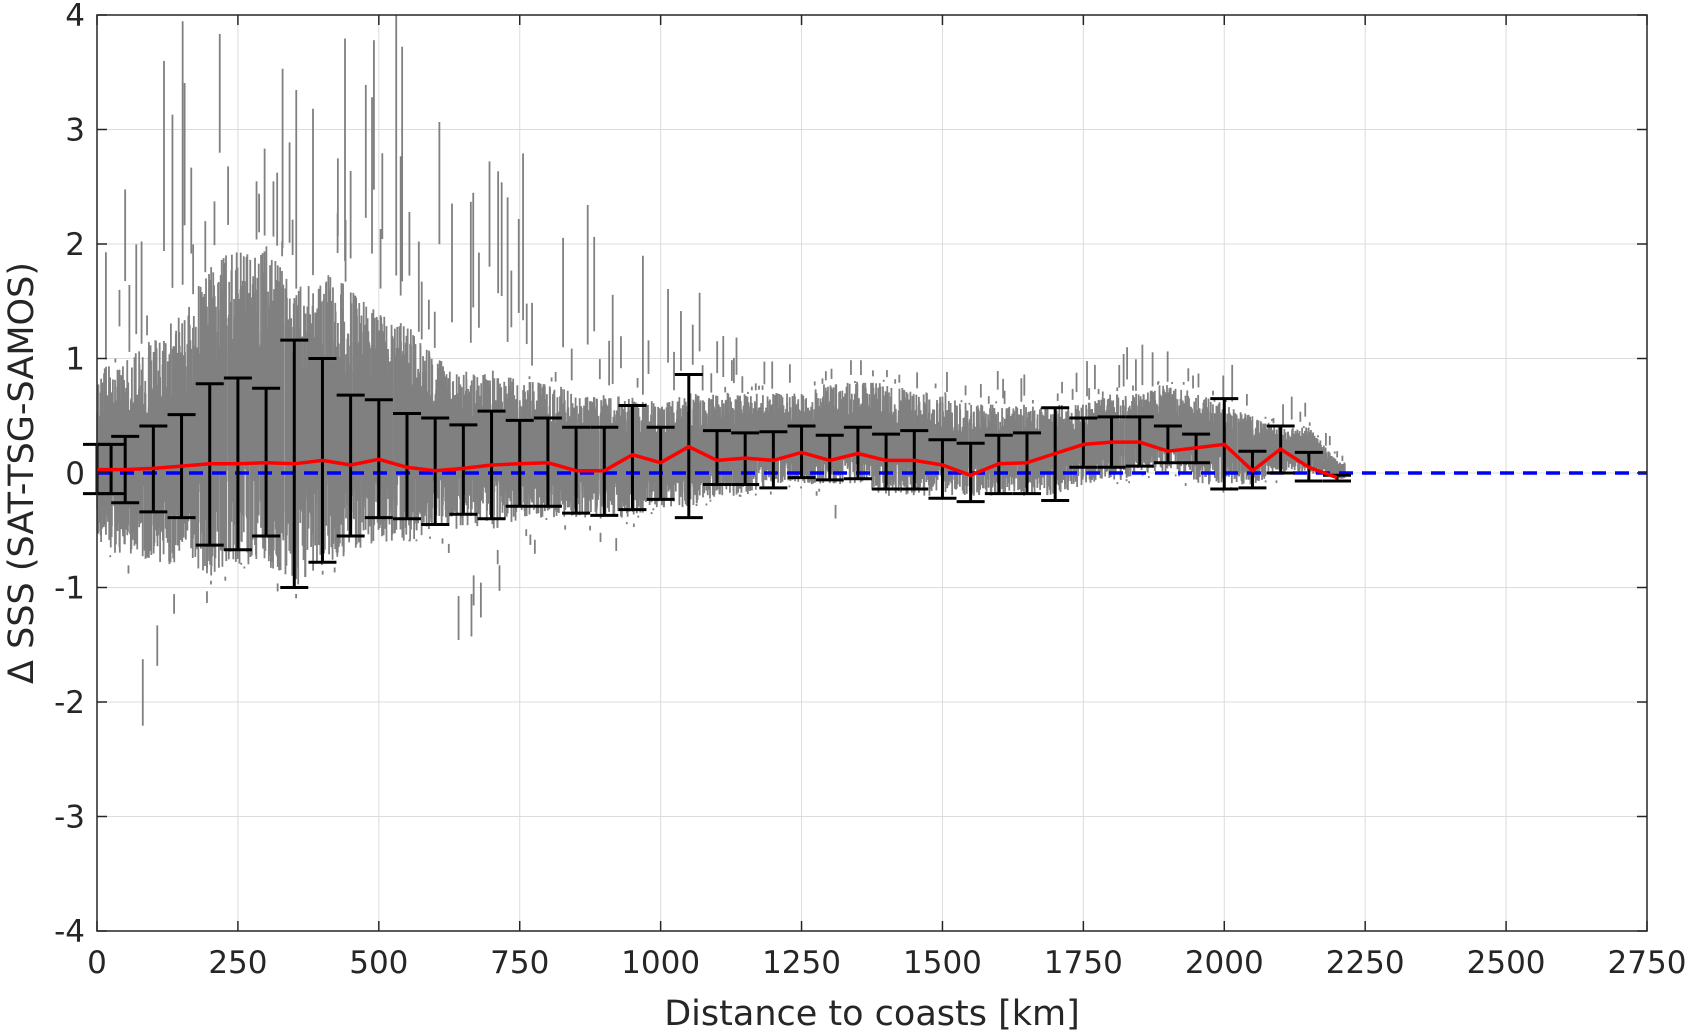 The width and height of the screenshot is (1693, 1035). Describe the element at coordinates (75, 360) in the screenshot. I see `y-tick-label: 1` at that location.